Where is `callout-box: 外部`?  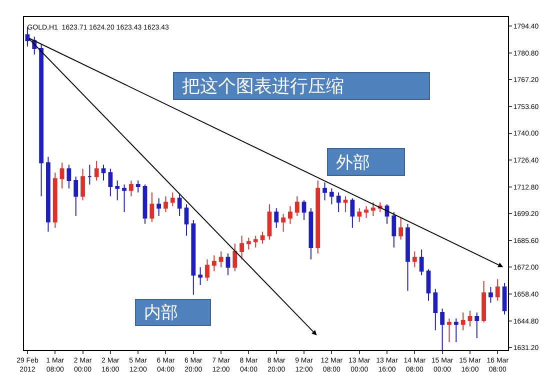 callout-box: 外部 is located at coordinates (366, 162).